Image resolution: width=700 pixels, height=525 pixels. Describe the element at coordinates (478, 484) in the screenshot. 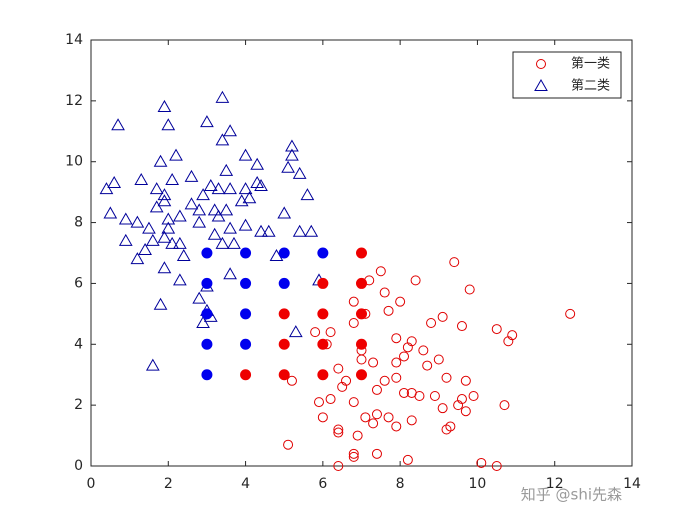

I see `x-tick-label: 10` at that location.